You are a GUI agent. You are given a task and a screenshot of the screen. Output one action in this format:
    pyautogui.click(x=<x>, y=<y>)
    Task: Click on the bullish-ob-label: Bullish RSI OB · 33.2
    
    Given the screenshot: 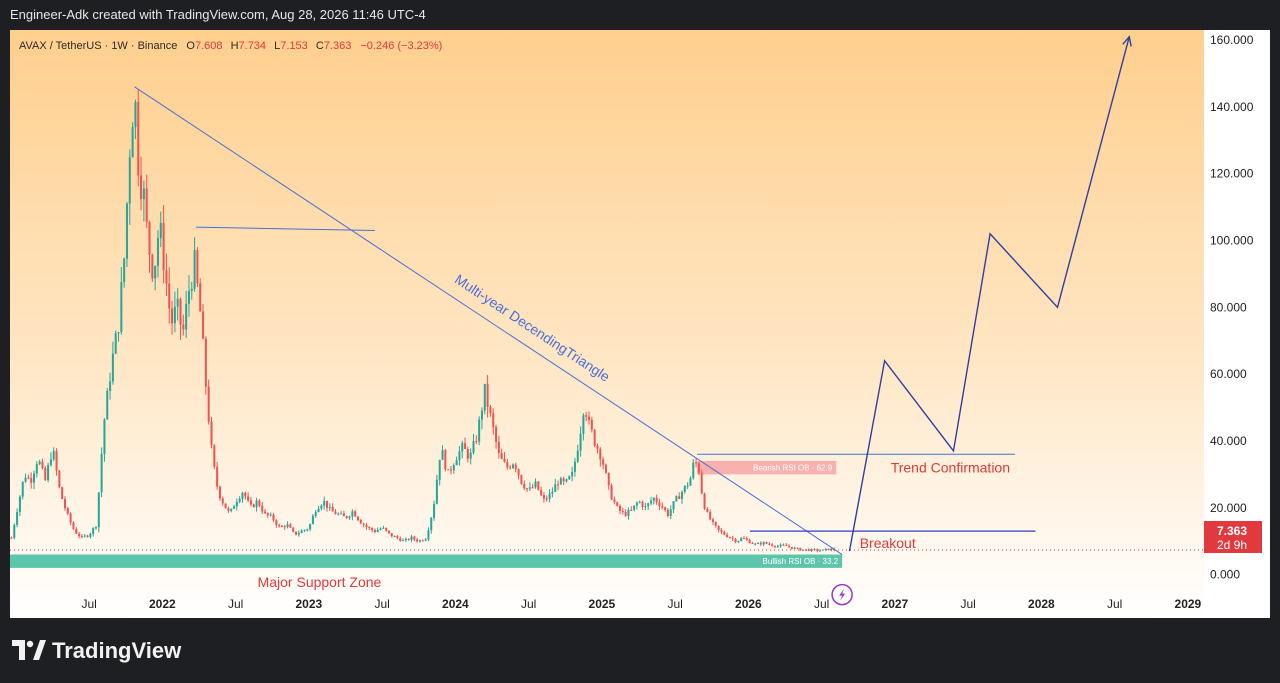 What is the action you would take?
    pyautogui.click(x=801, y=561)
    